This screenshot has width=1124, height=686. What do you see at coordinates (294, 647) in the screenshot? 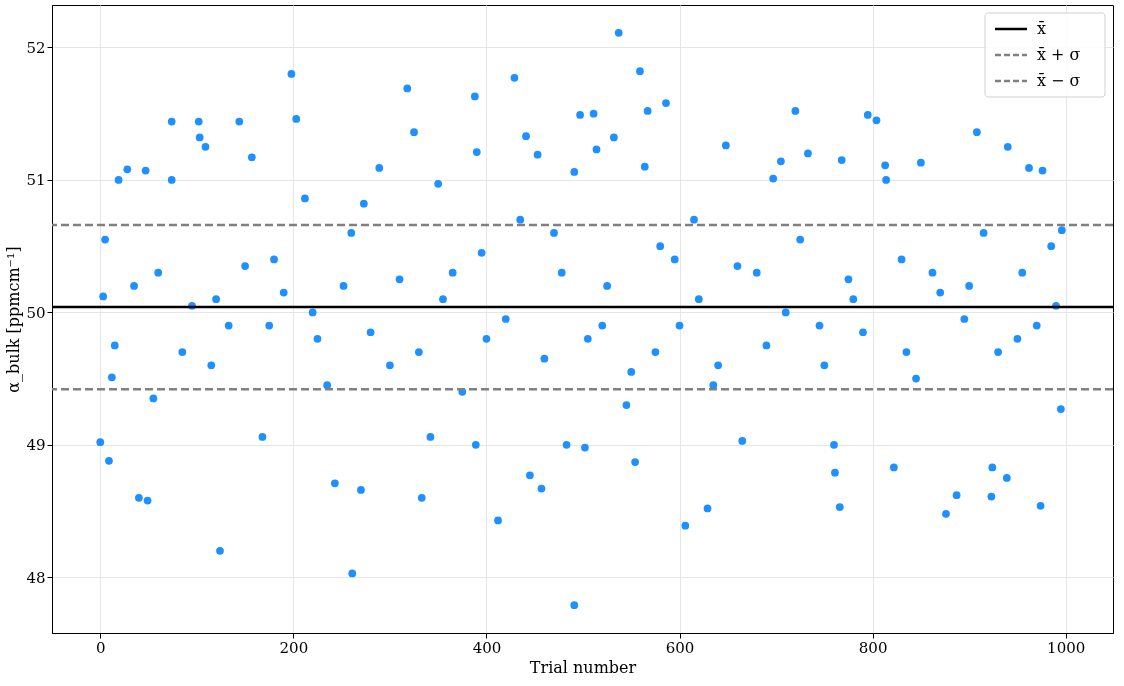
I see `x-tick-label: 200` at bounding box center [294, 647].